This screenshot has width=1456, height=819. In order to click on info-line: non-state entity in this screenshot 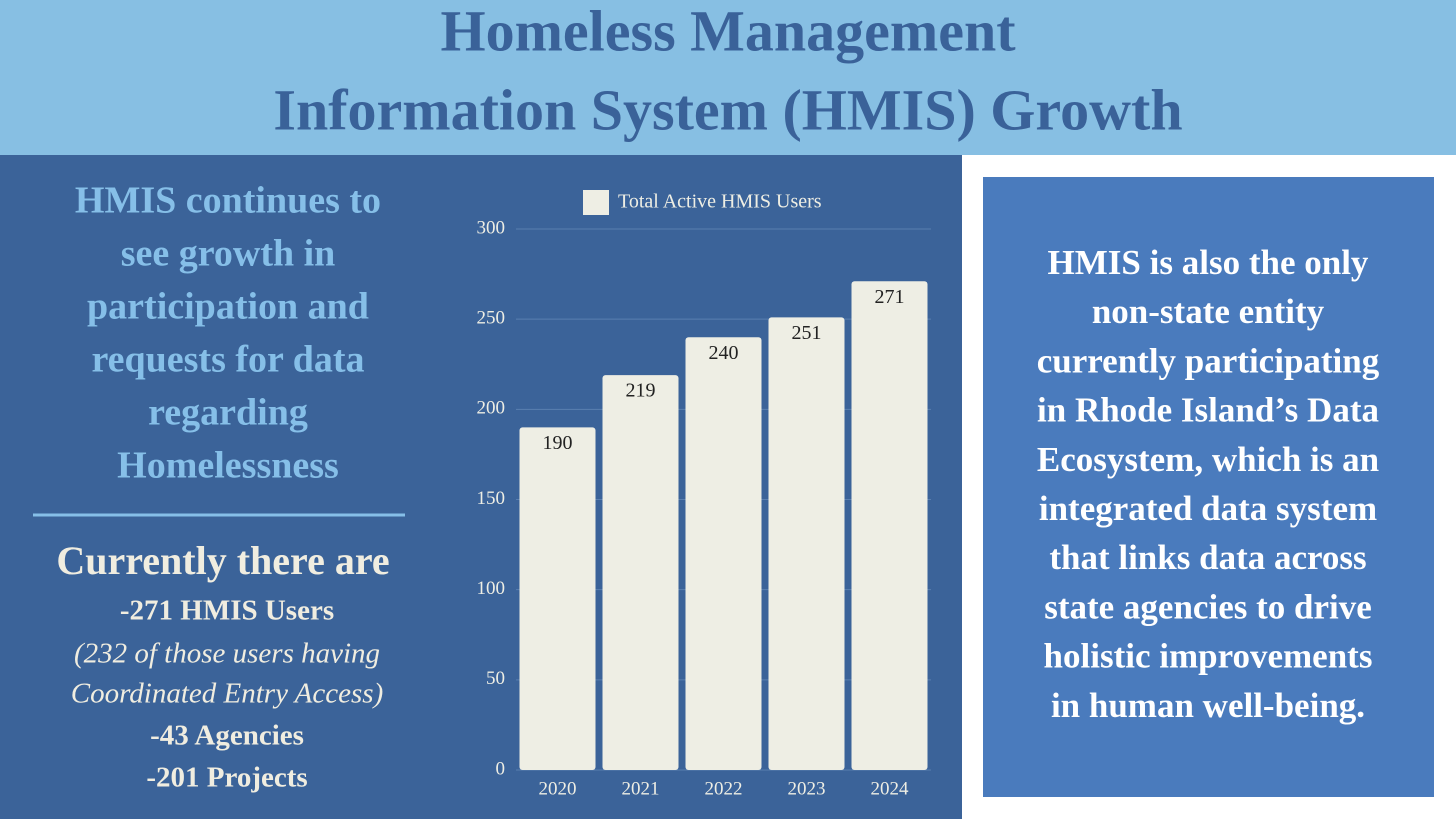, I will do `click(1208, 311)`.